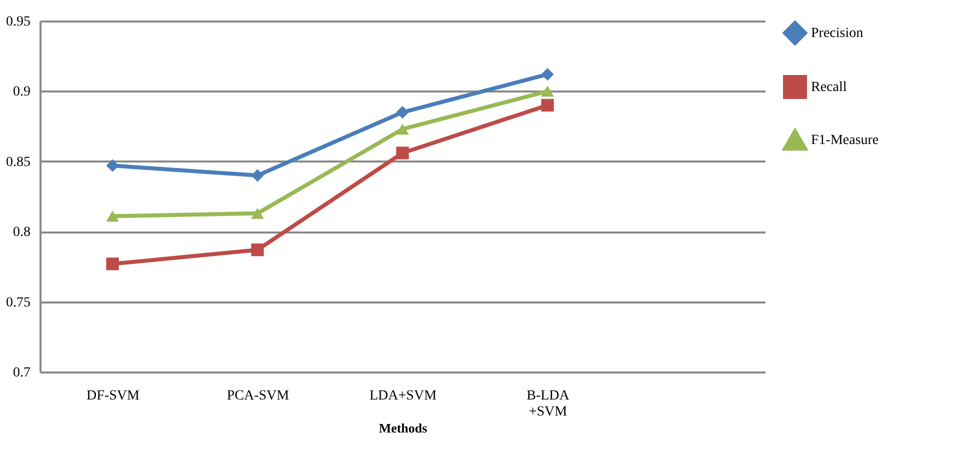 The width and height of the screenshot is (969, 450). I want to click on x-tick-label: B-LDA +SVM, so click(548, 404).